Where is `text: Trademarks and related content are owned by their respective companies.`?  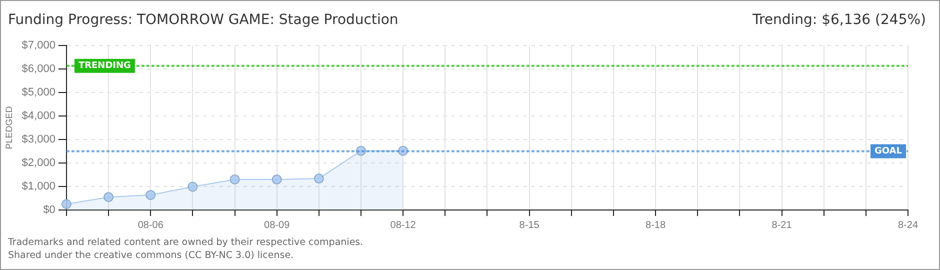 text: Trademarks and related content are owned by their respective companies. is located at coordinates (186, 242).